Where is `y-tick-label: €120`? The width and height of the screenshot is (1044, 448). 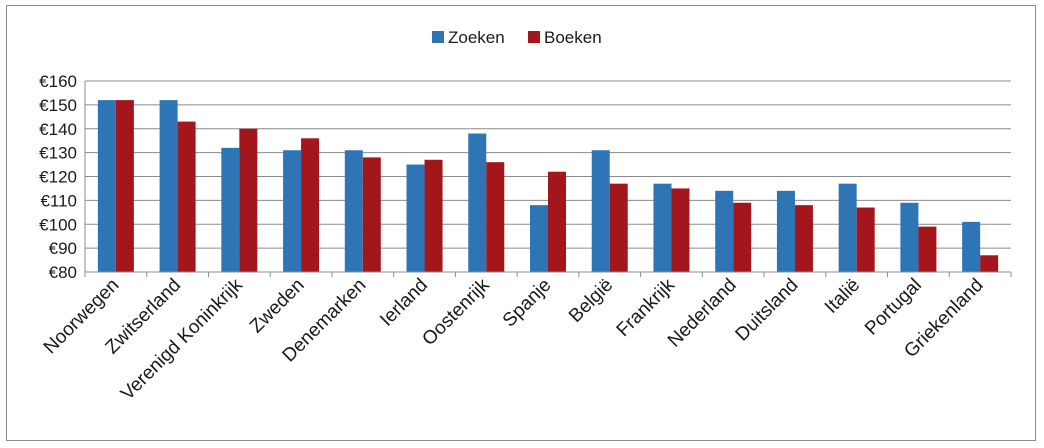
y-tick-label: €120 is located at coordinates (58, 177).